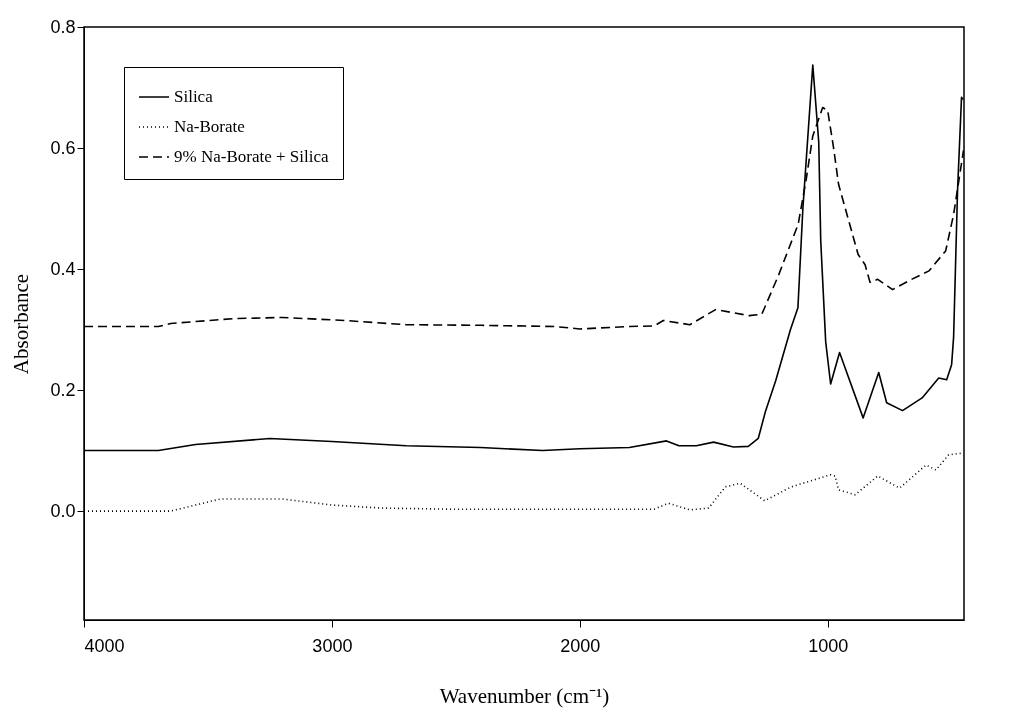  Describe the element at coordinates (828, 645) in the screenshot. I see `x-tick-label: 1000` at that location.